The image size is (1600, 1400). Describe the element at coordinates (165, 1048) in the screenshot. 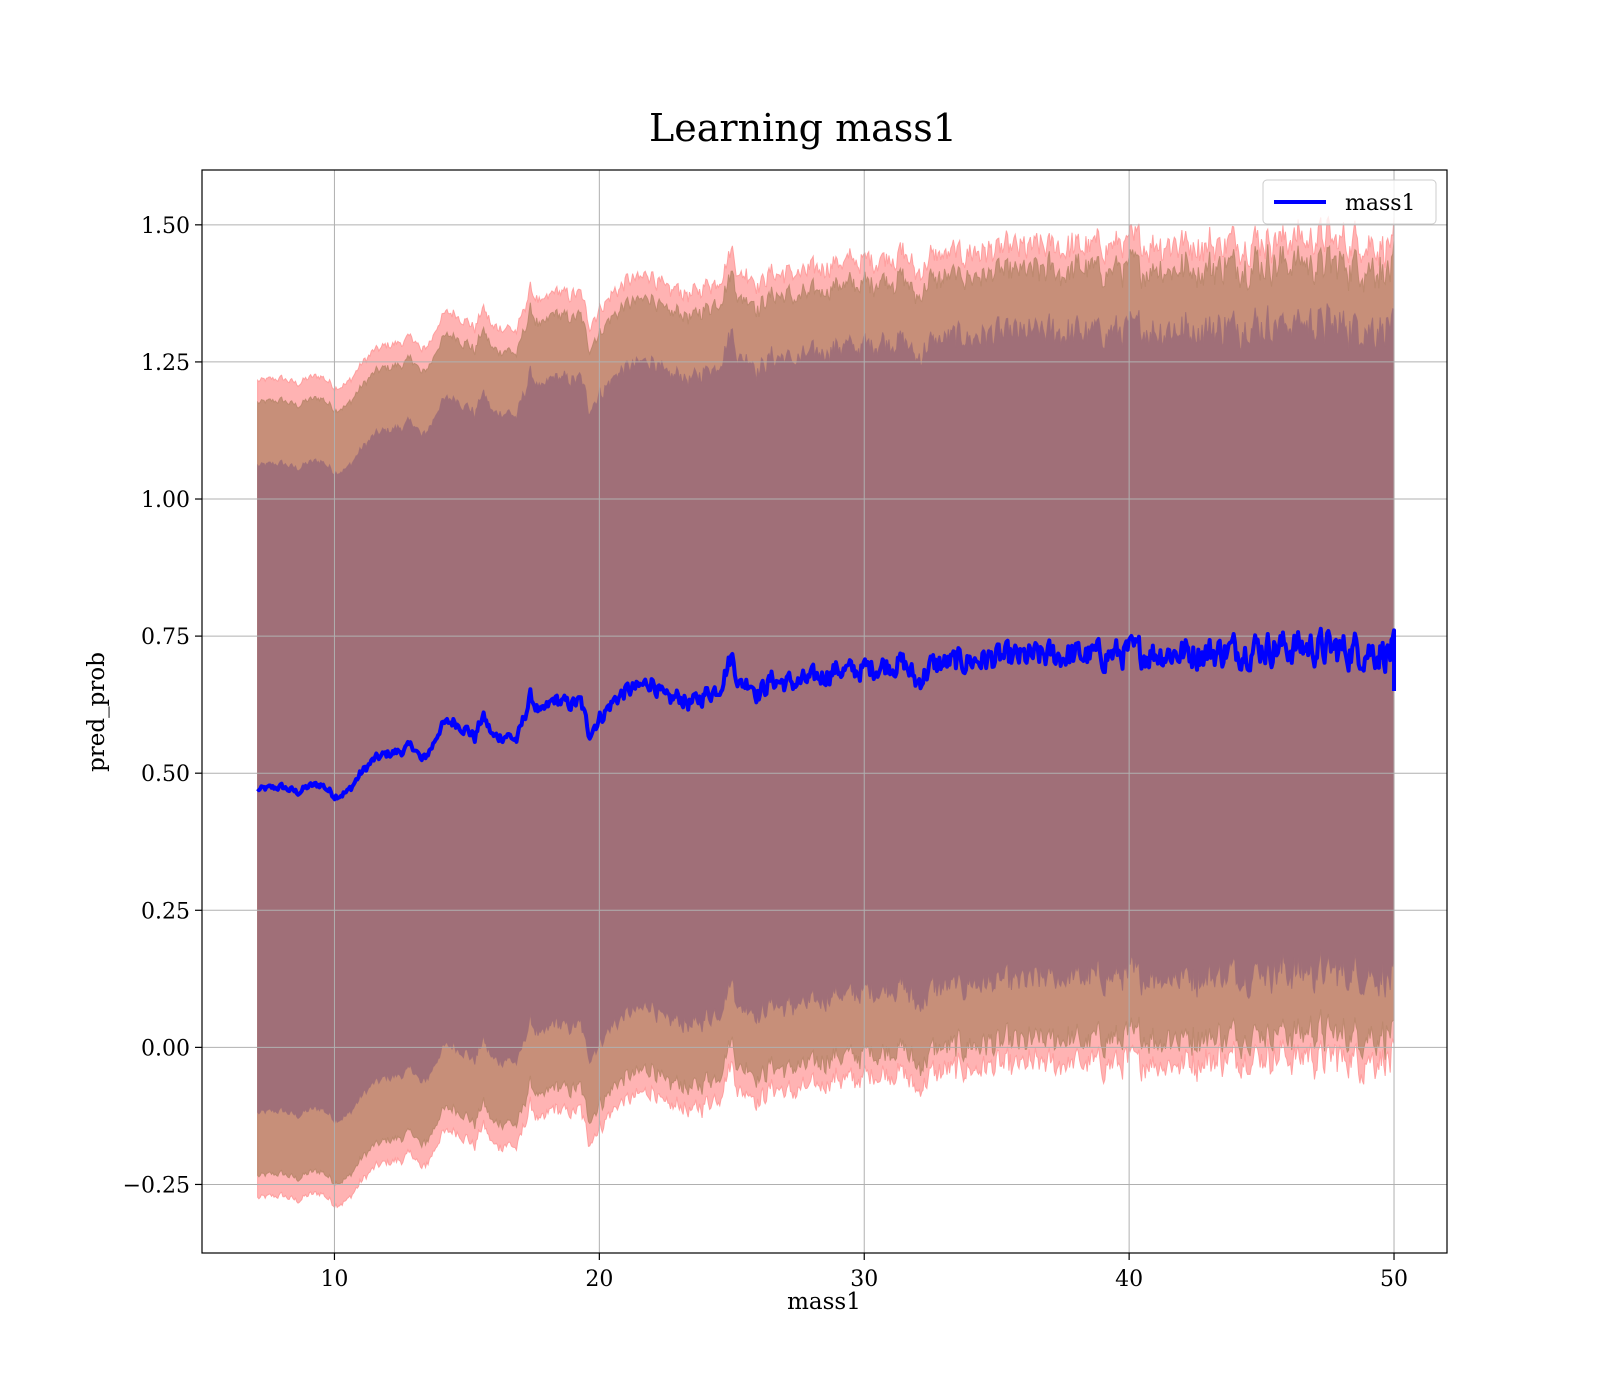

I see `y-tick-label-1: 0.00` at that location.